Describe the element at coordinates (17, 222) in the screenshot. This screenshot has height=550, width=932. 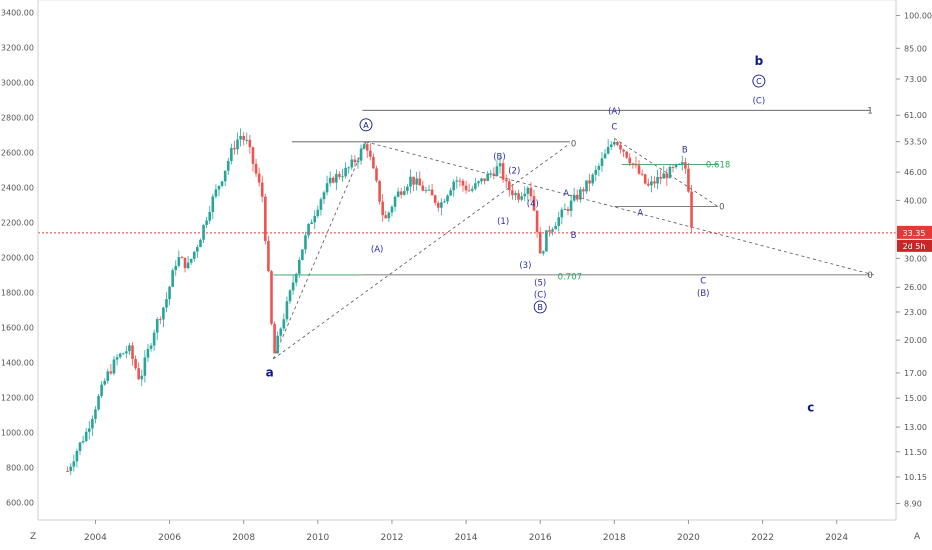
I see `y-left-tick-label: 2200.00` at that location.